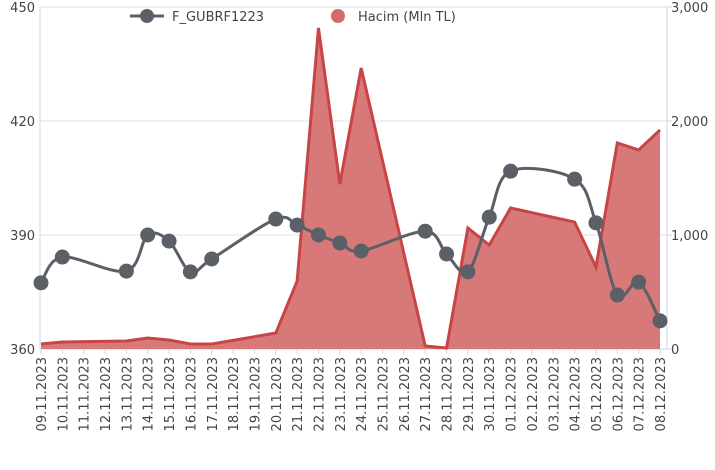 The height and width of the screenshot is (470, 715). What do you see at coordinates (149, 394) in the screenshot?
I see `x-tick-label: 14.11.2023` at bounding box center [149, 394].